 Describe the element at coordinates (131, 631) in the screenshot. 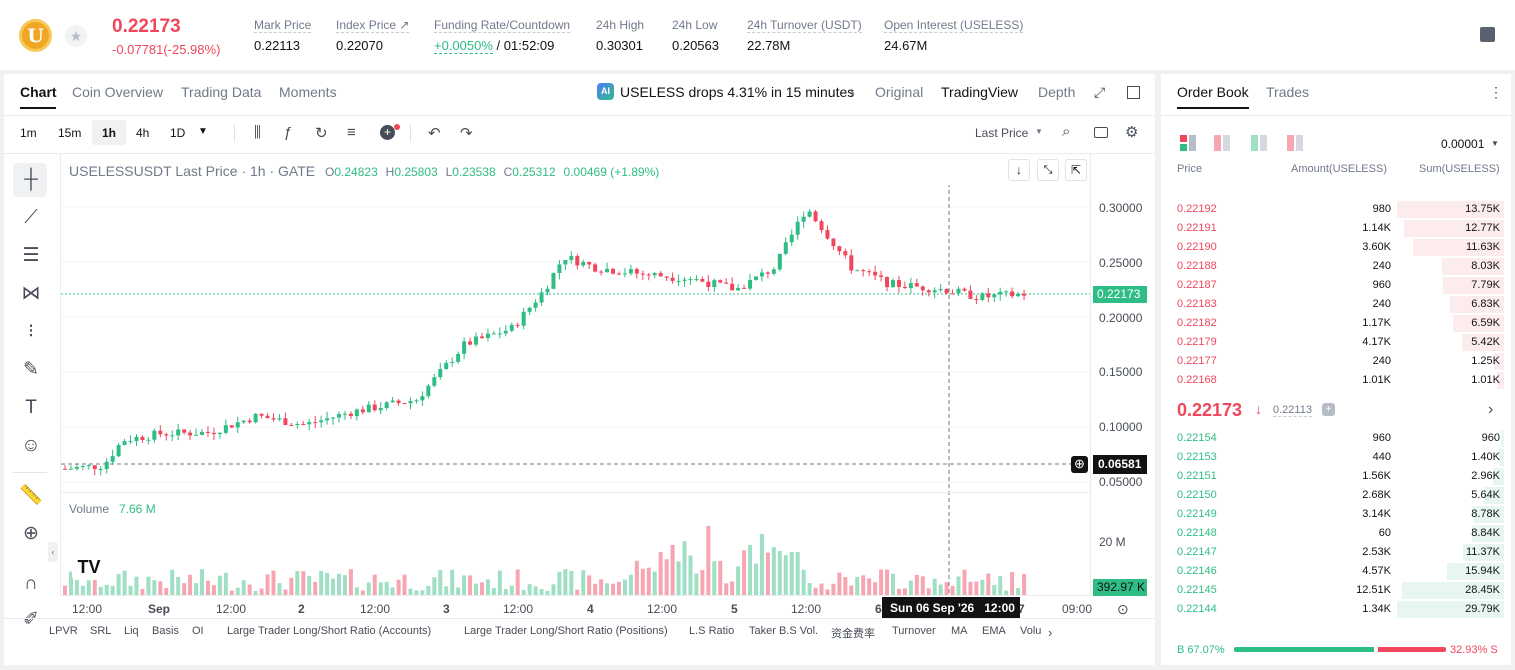

I see `indicator-item: Liq` at that location.